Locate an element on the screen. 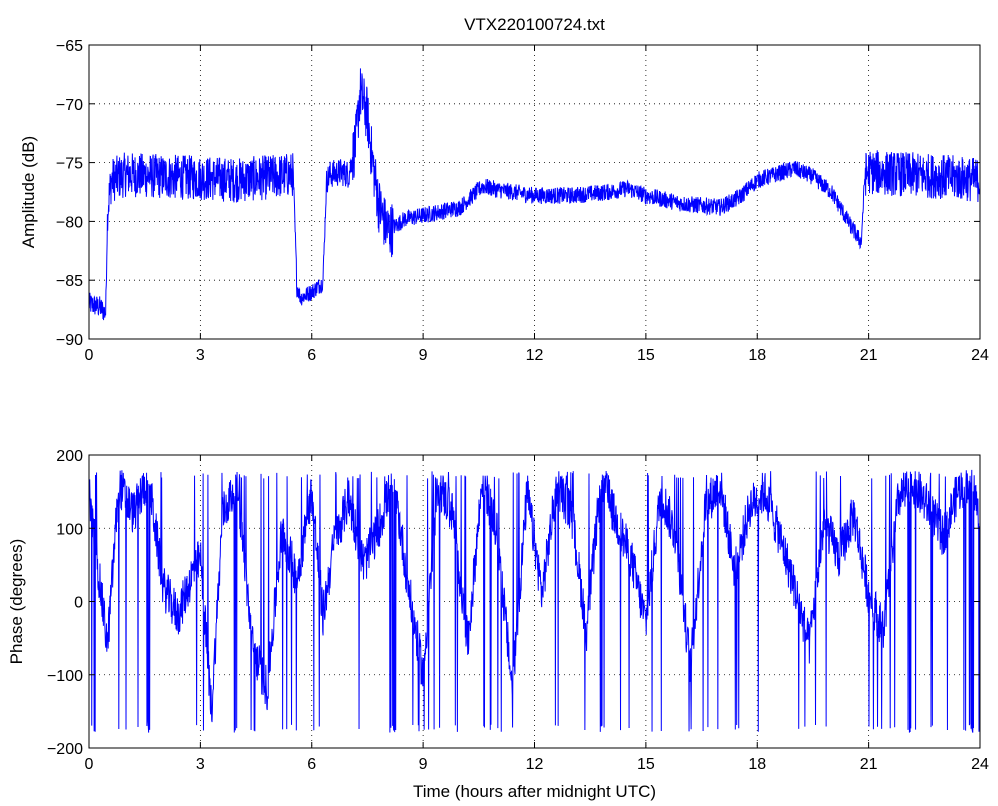 The height and width of the screenshot is (806, 998). amplitude-ytick-label: −75 is located at coordinates (69, 164).